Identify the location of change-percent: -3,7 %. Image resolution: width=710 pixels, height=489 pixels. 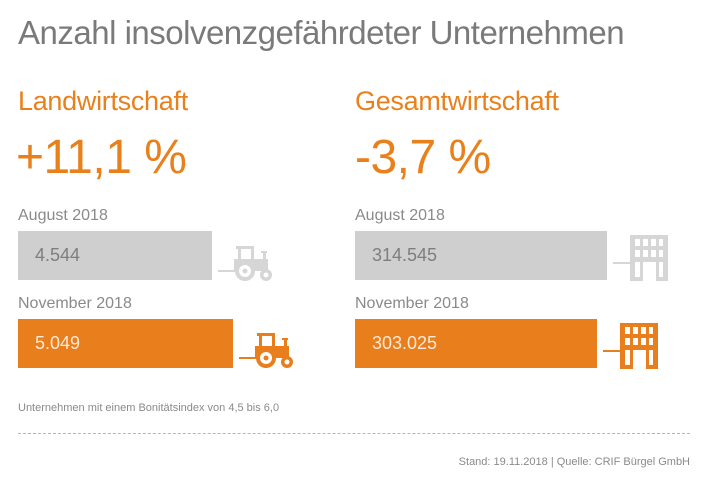
(423, 157).